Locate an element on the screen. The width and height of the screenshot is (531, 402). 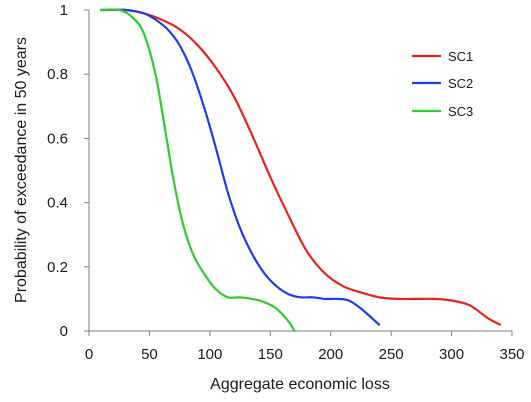
y-axis-title: Probability of exceedance in 50 years is located at coordinates (21, 170).